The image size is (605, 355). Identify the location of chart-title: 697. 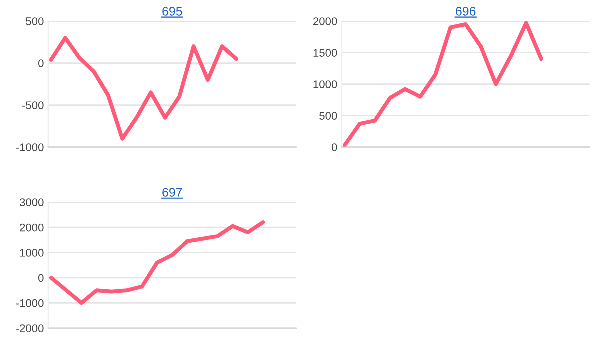
(172, 192).